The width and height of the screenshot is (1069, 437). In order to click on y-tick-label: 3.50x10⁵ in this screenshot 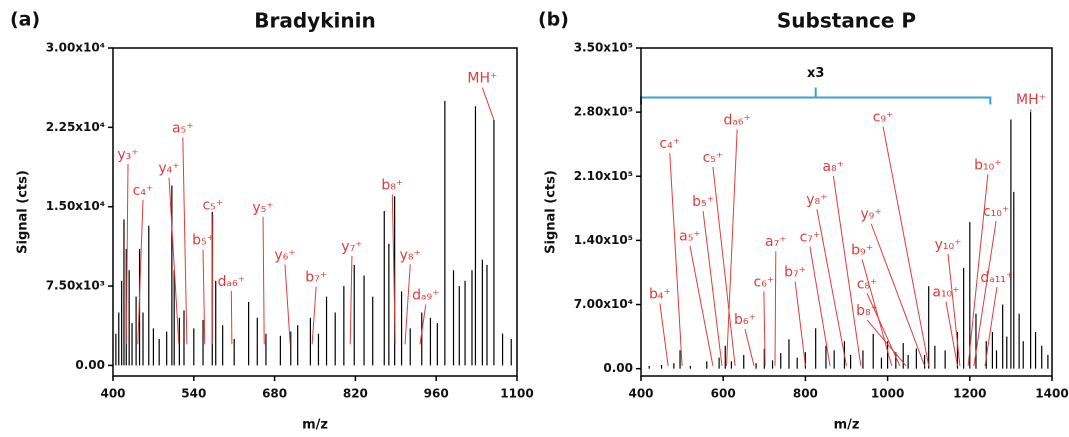, I will do `click(603, 48)`.